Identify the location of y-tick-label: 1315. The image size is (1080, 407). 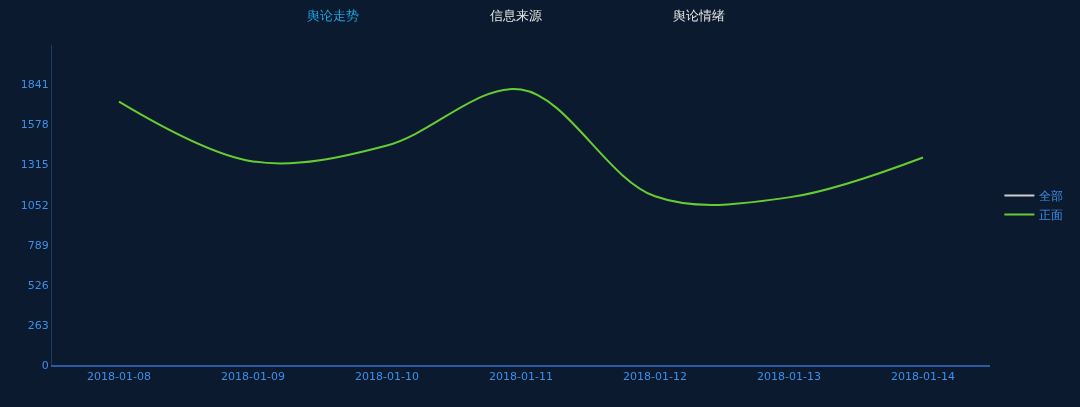
(34, 165).